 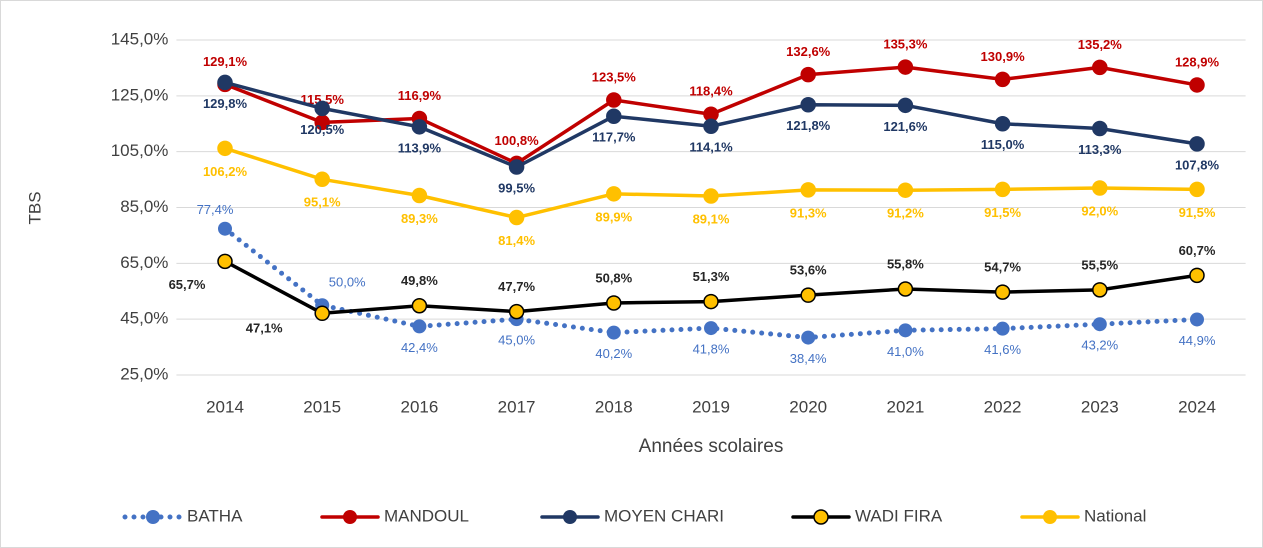 What do you see at coordinates (225, 171) in the screenshot?
I see `data-label: 106,2%` at bounding box center [225, 171].